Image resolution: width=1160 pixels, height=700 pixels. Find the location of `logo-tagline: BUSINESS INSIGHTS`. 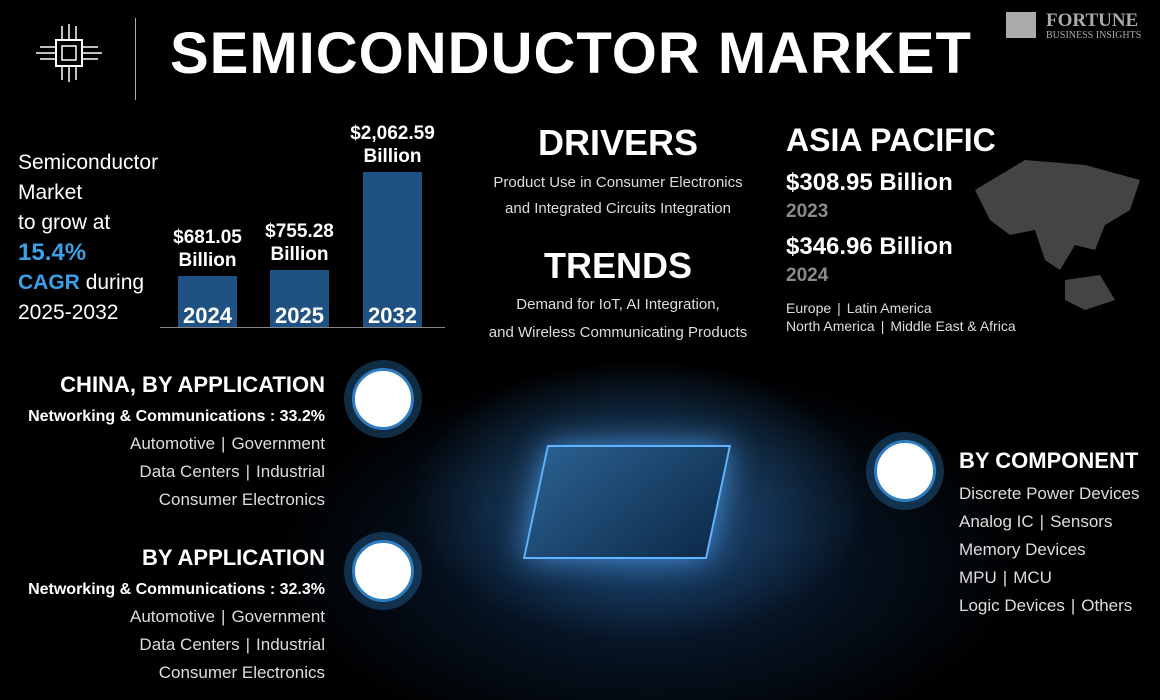

logo-tagline: BUSINESS INSIGHTS is located at coordinates (1094, 35).